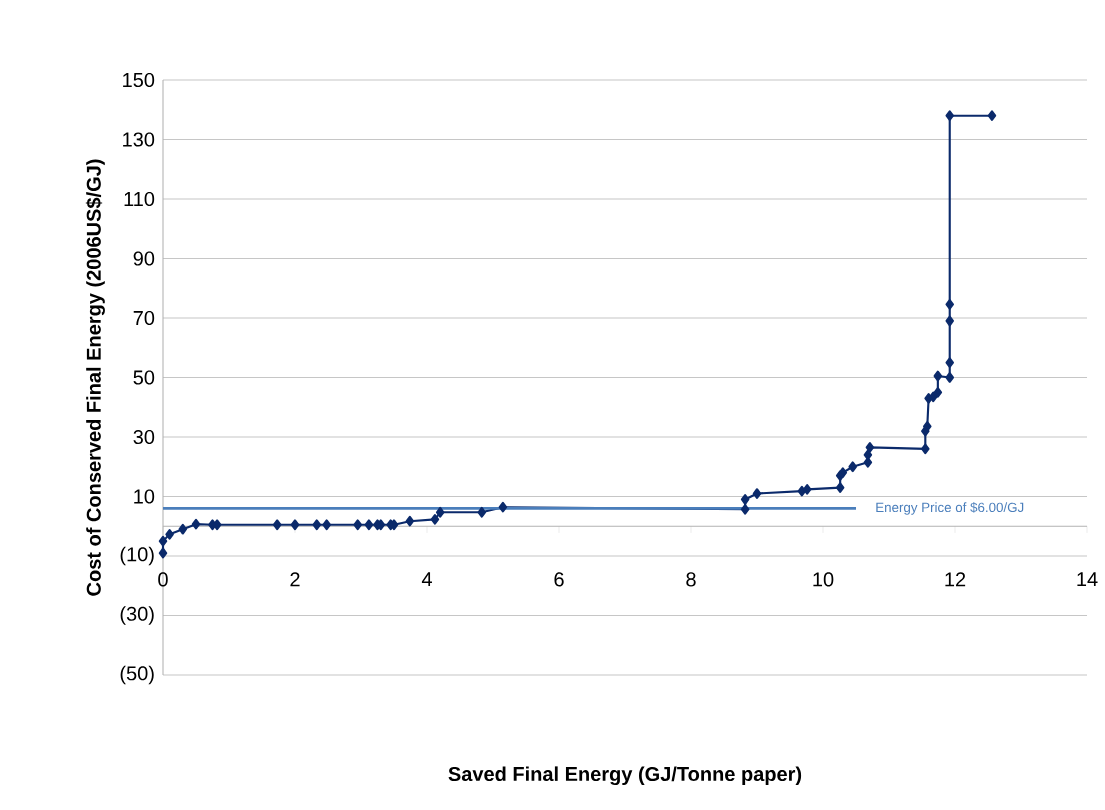  What do you see at coordinates (955, 579) in the screenshot?
I see `x-tick-label: 12` at bounding box center [955, 579].